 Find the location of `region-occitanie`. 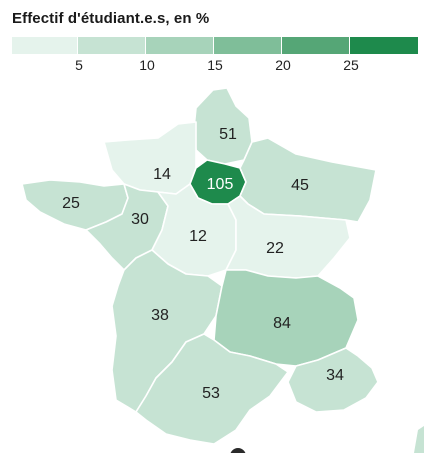

region-occitanie is located at coordinates (212, 389).